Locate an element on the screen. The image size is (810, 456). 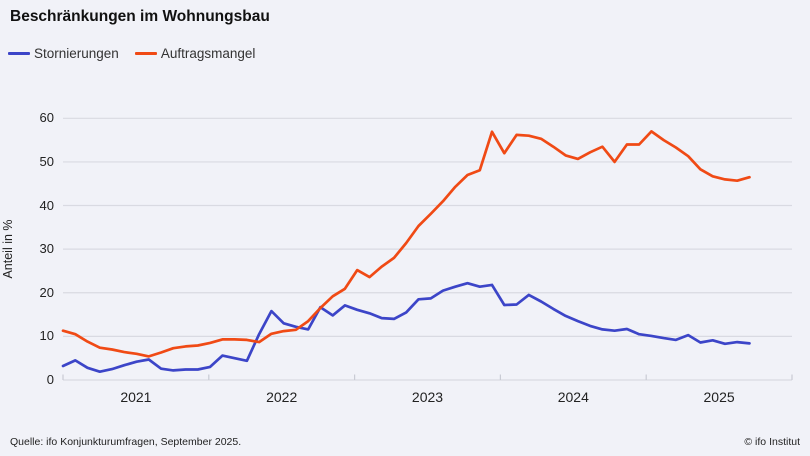
y-axis-title: Anteil in % is located at coordinates (8, 249).